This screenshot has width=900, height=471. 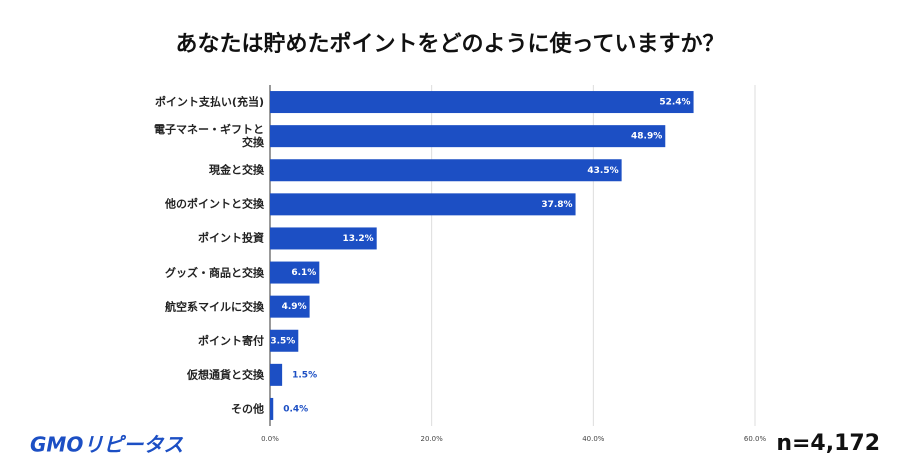 I want to click on value-label: 4.9%, so click(x=294, y=307).